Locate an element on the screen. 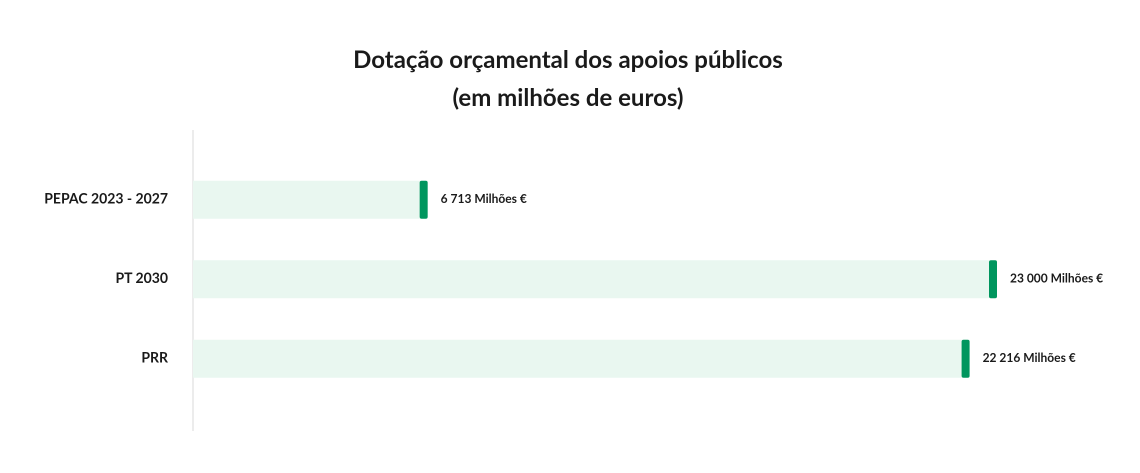 Image resolution: width=1140 pixels, height=473 pixels. value-label: 22 216 Milhões € is located at coordinates (1029, 357).